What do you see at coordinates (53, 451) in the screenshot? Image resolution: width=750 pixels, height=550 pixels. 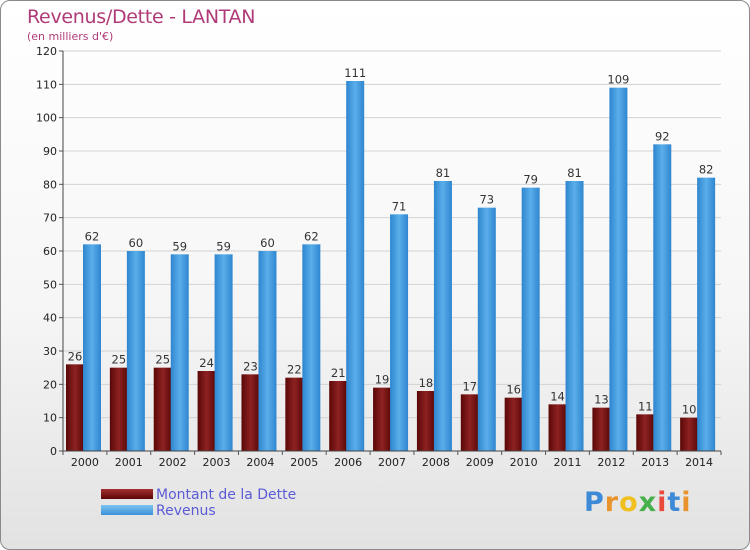 I see `y-tick-label: 0` at bounding box center [53, 451].